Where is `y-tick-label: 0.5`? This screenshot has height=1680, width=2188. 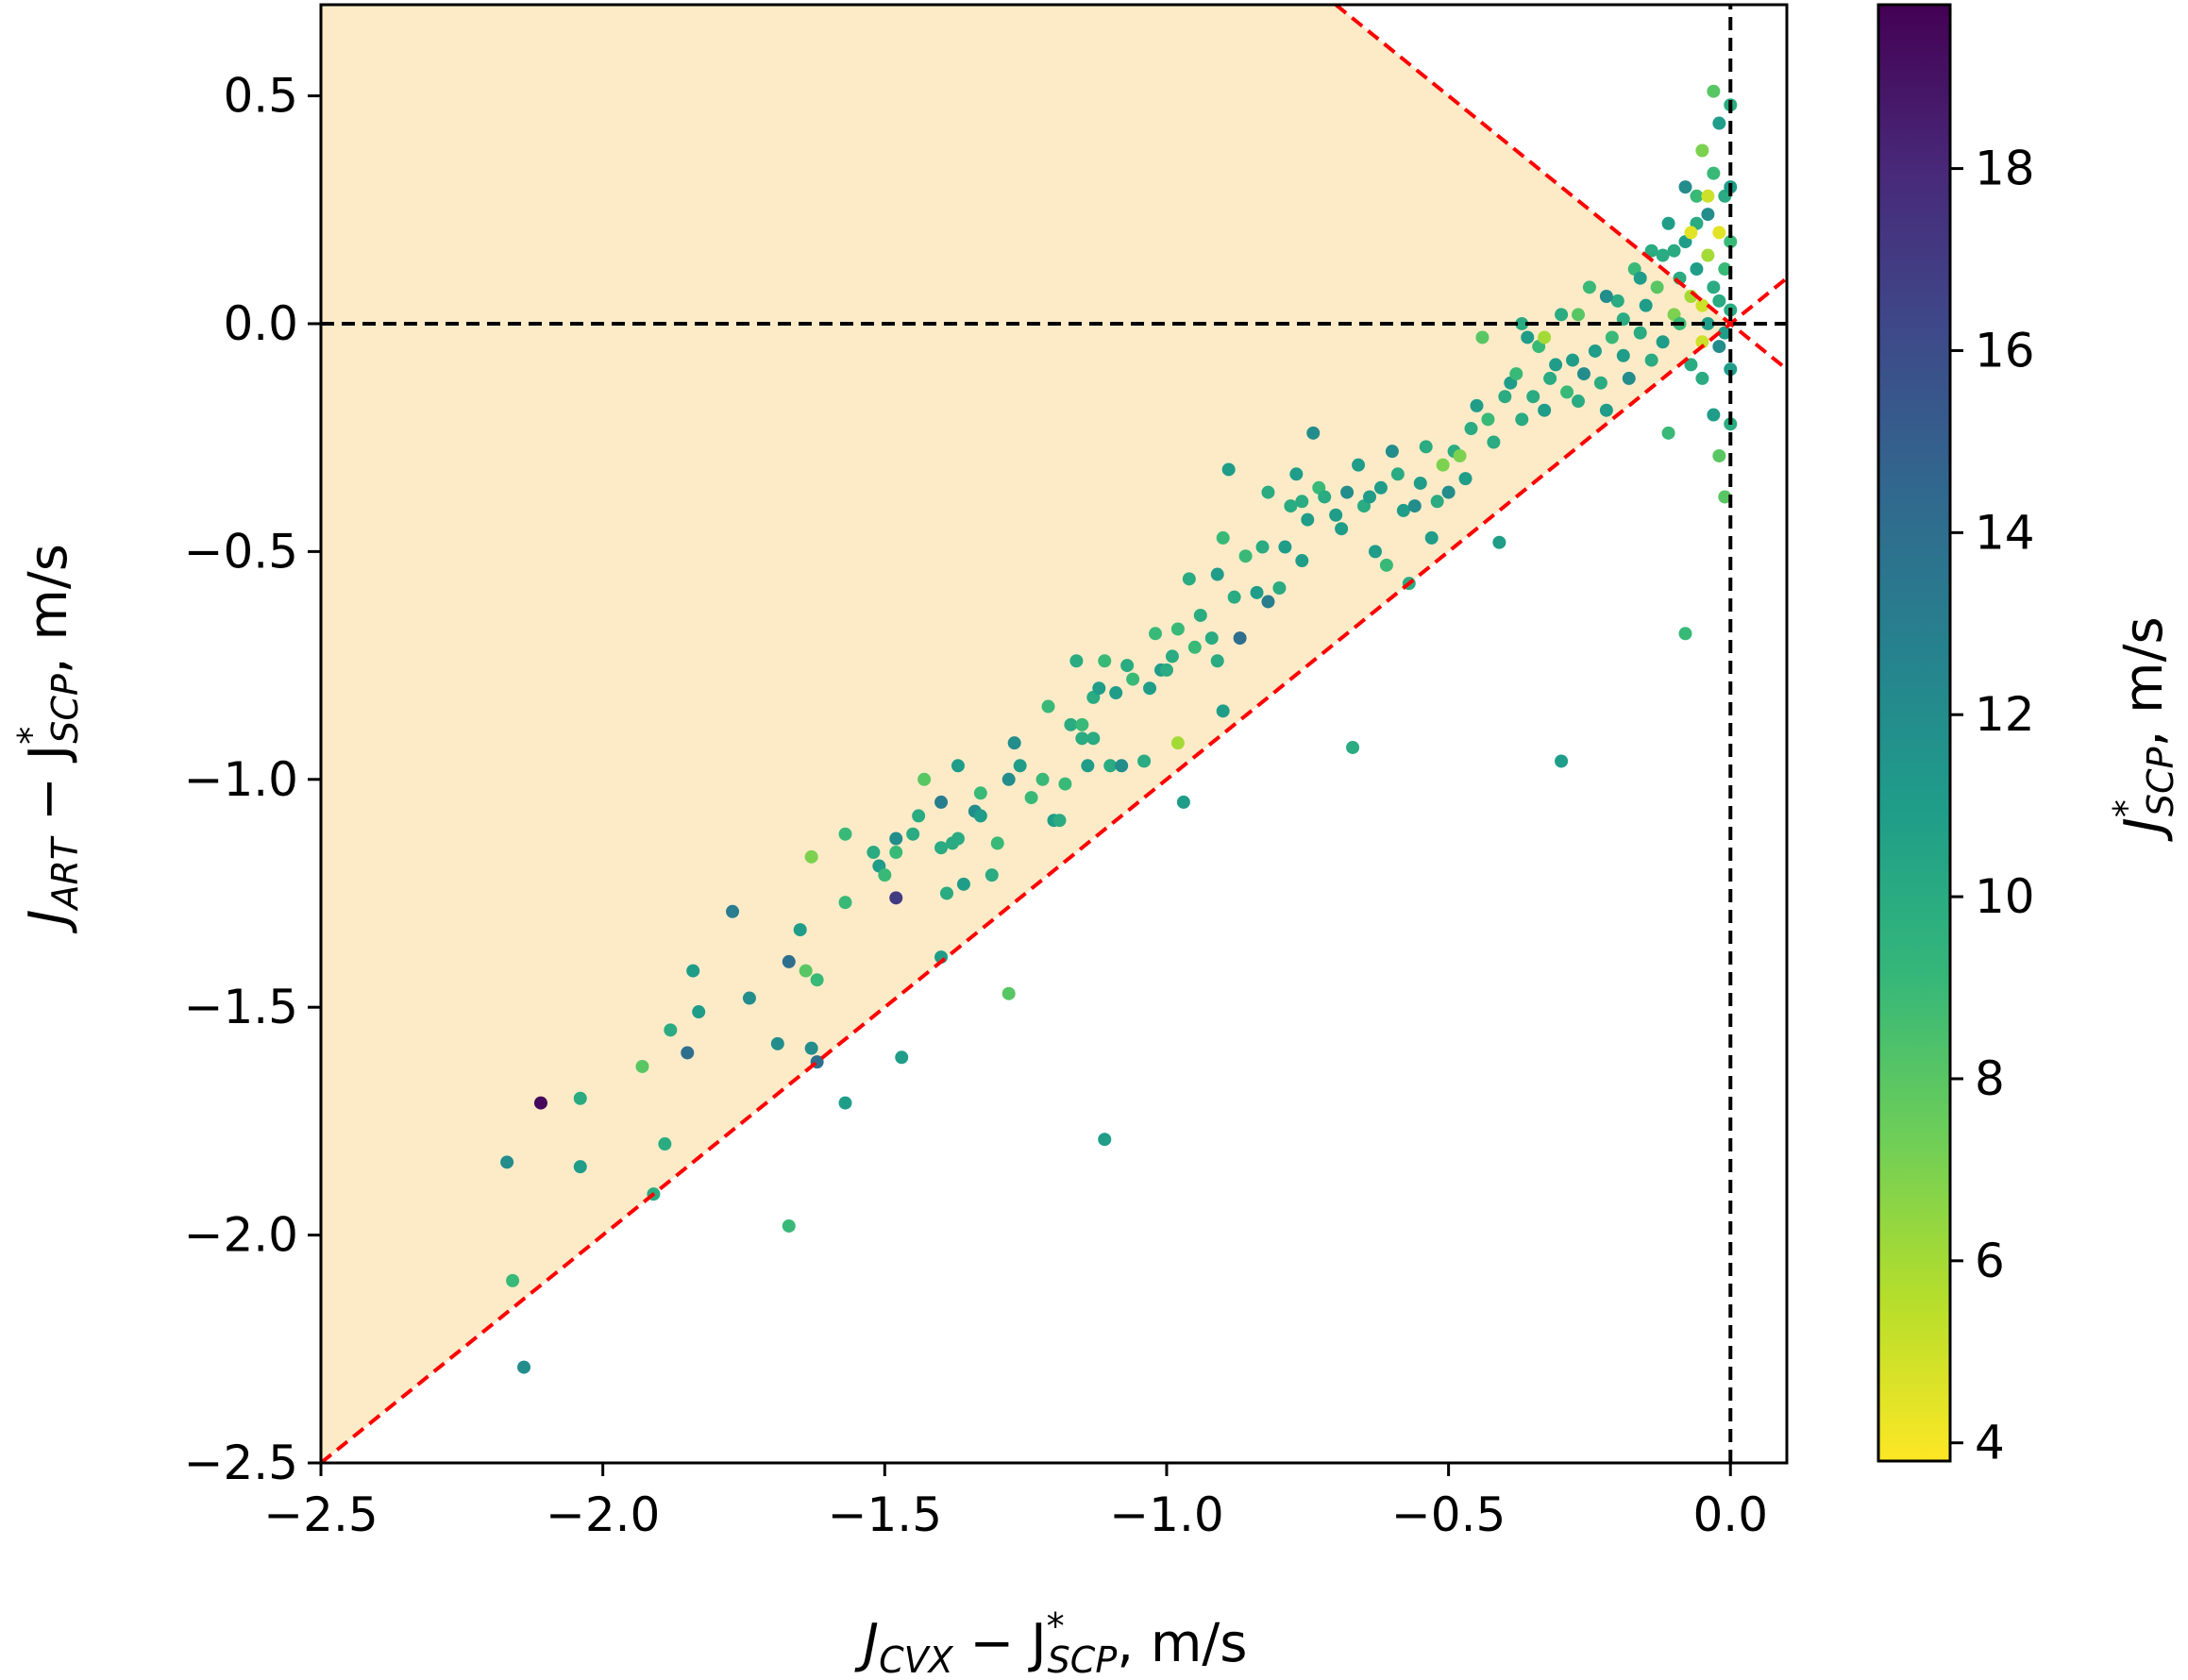
y-tick-label: 0.5 is located at coordinates (260, 96).